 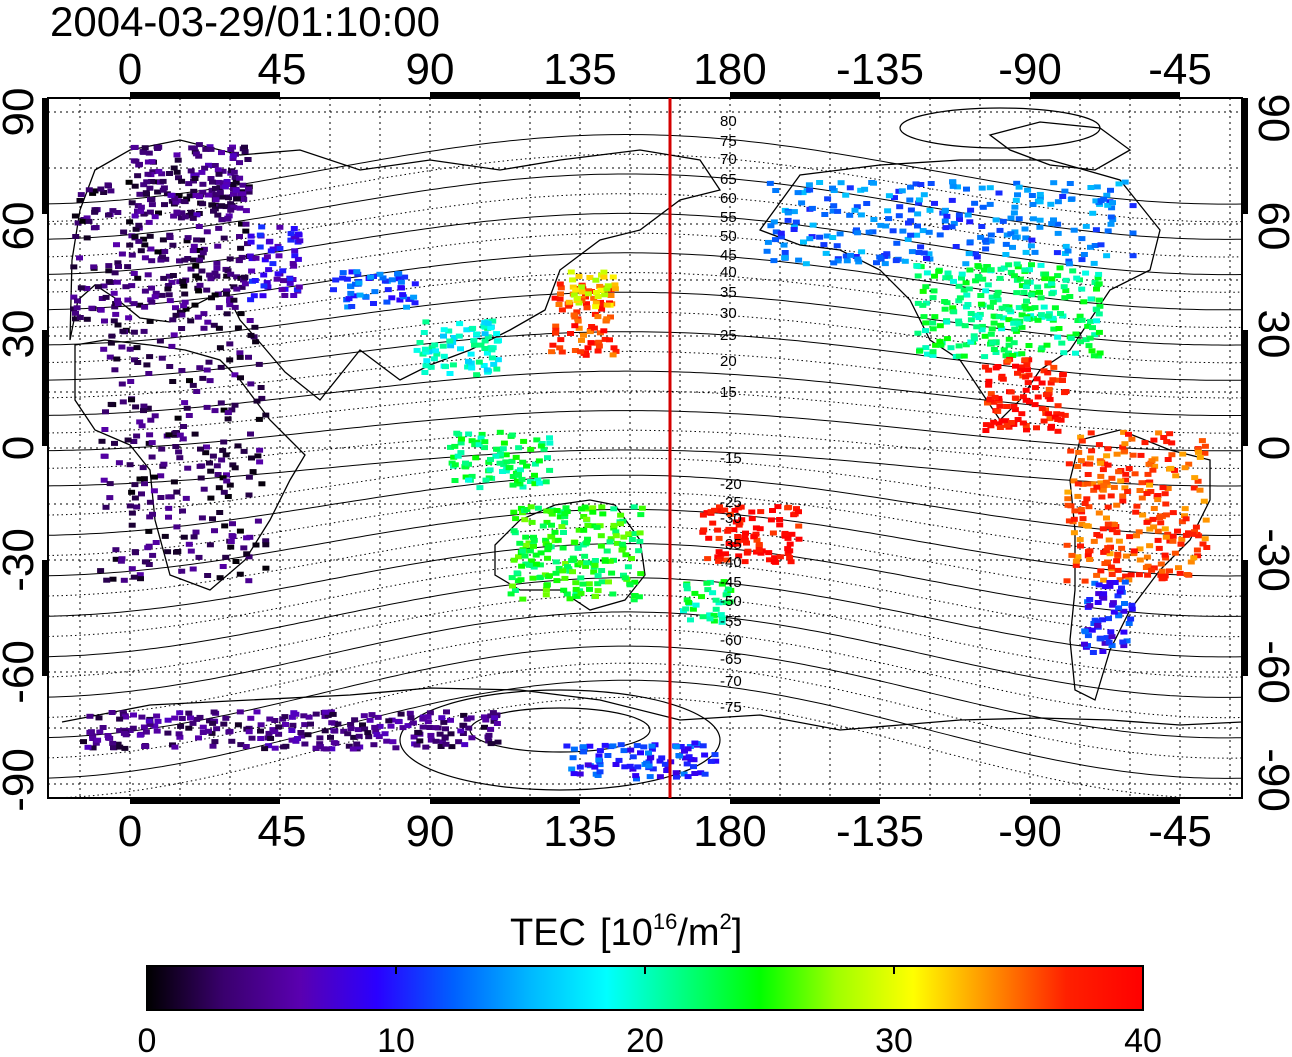 What do you see at coordinates (731, 544) in the screenshot?
I see `magnetic-latitude-label: -35` at bounding box center [731, 544].